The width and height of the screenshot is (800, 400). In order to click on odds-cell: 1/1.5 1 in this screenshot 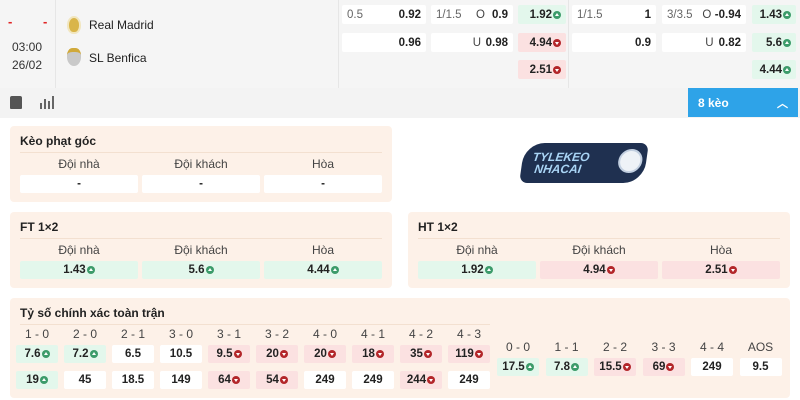, I will do `click(614, 14)`.